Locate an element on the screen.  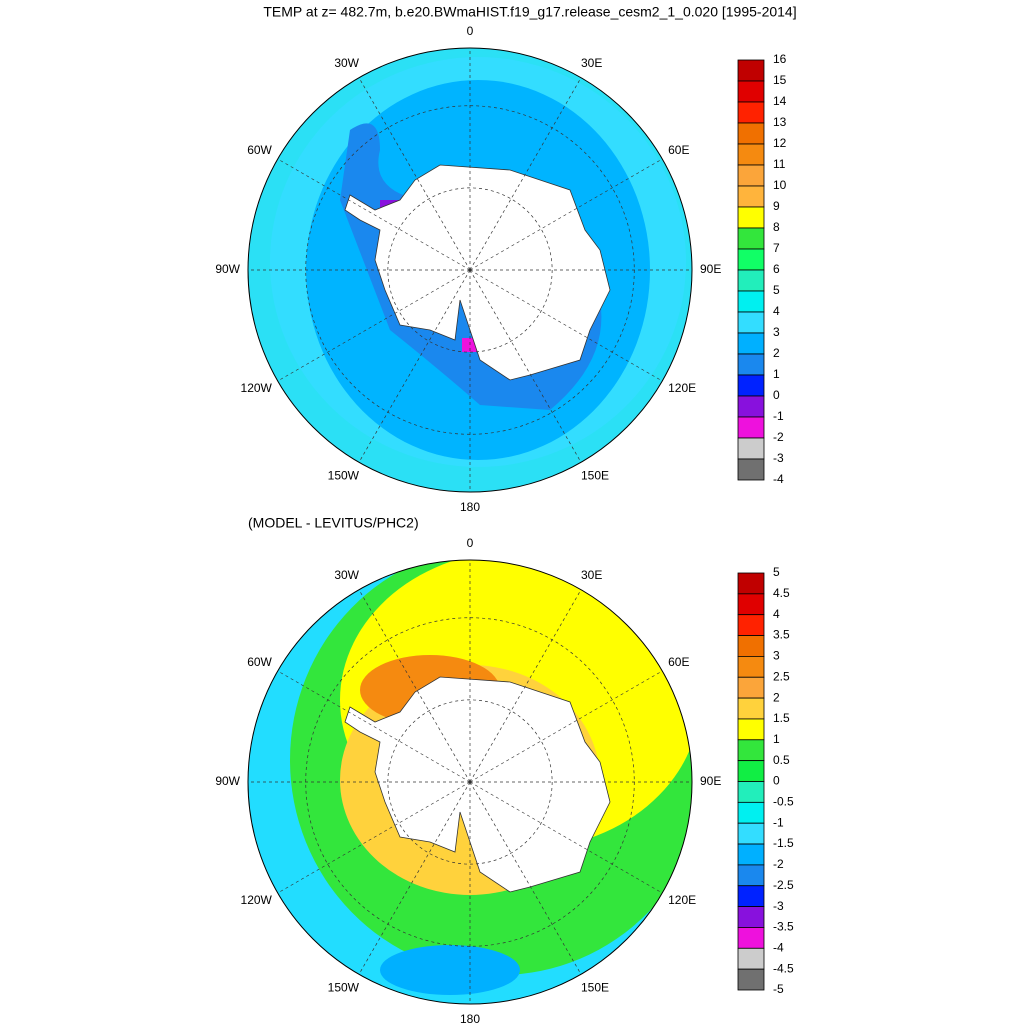
colorbar-label: 9 is located at coordinates (776, 206).